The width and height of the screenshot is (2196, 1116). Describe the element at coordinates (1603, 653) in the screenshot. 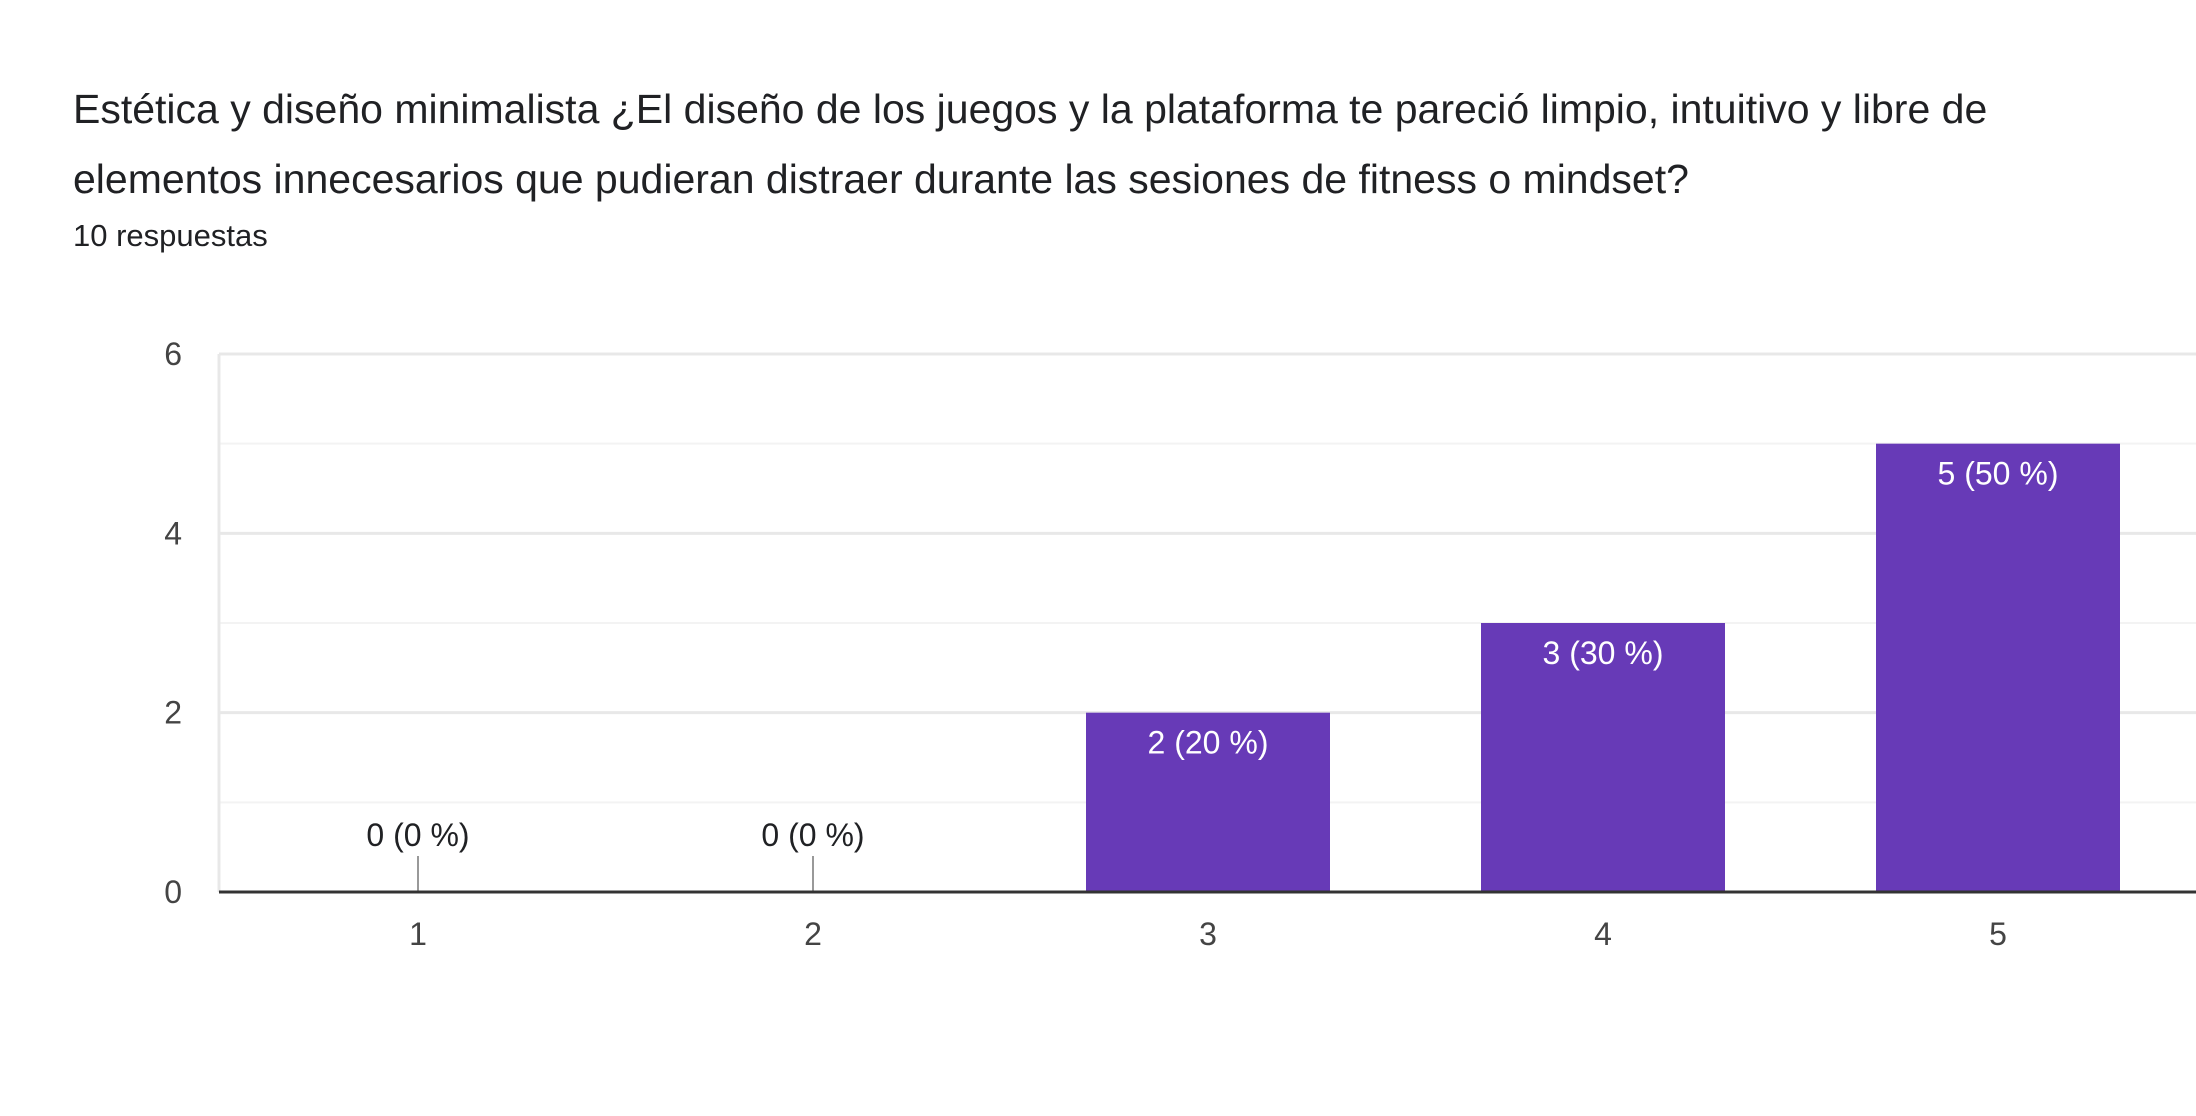

I see `data-label: 3 (30 %)` at that location.